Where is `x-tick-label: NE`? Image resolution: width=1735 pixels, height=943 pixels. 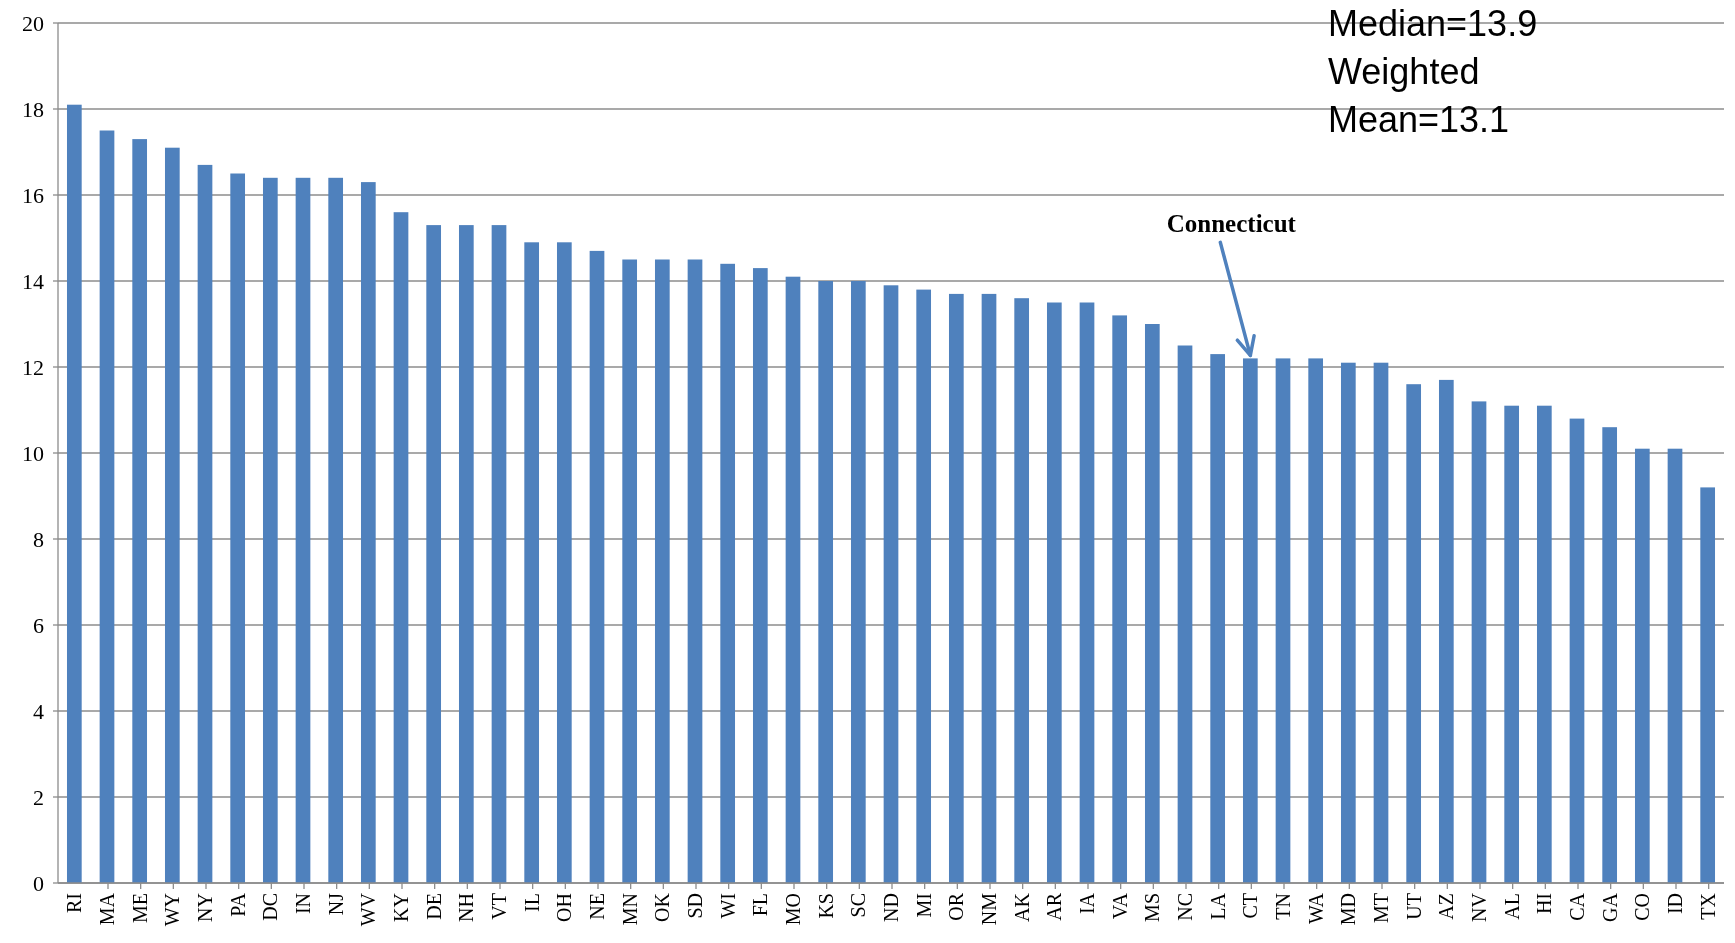
x-tick-label: NE is located at coordinates (597, 906).